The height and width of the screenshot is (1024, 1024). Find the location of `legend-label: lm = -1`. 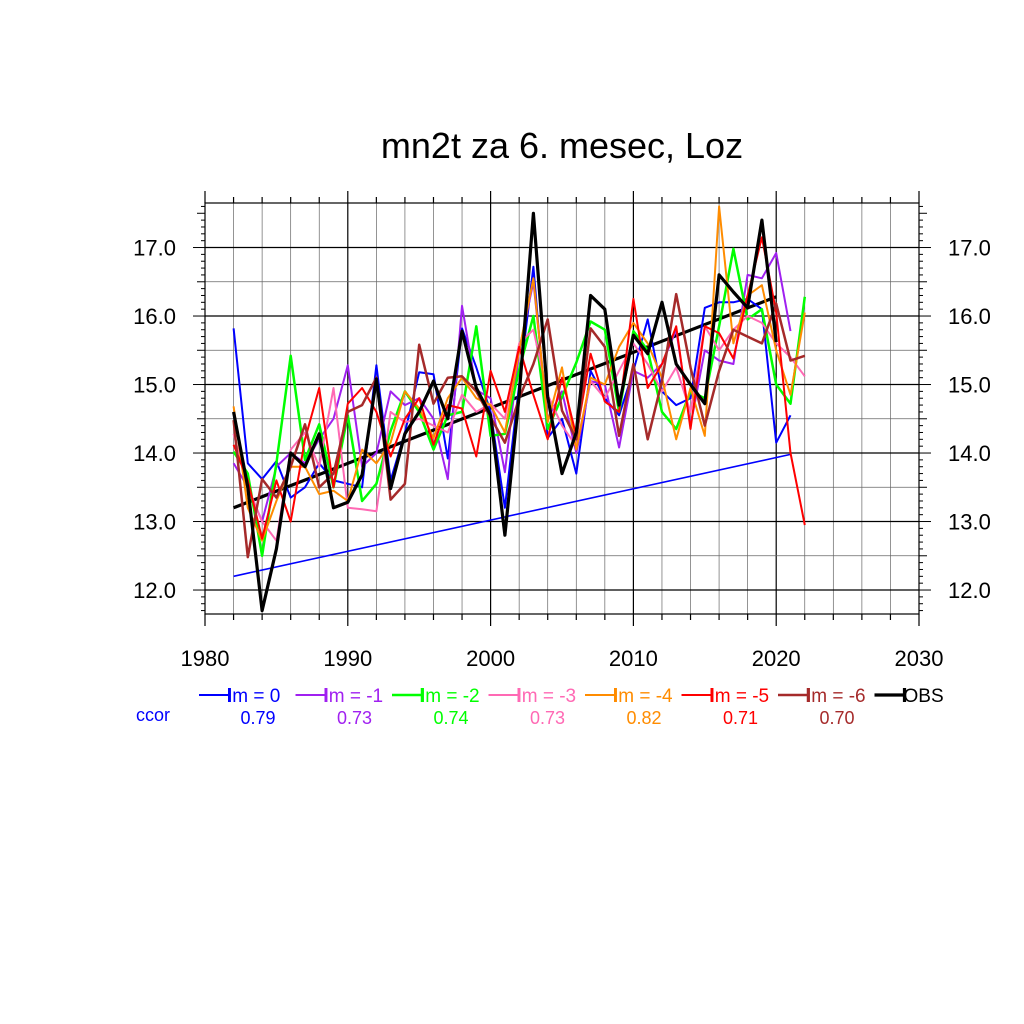

legend-label: lm = -1 is located at coordinates (354, 696).